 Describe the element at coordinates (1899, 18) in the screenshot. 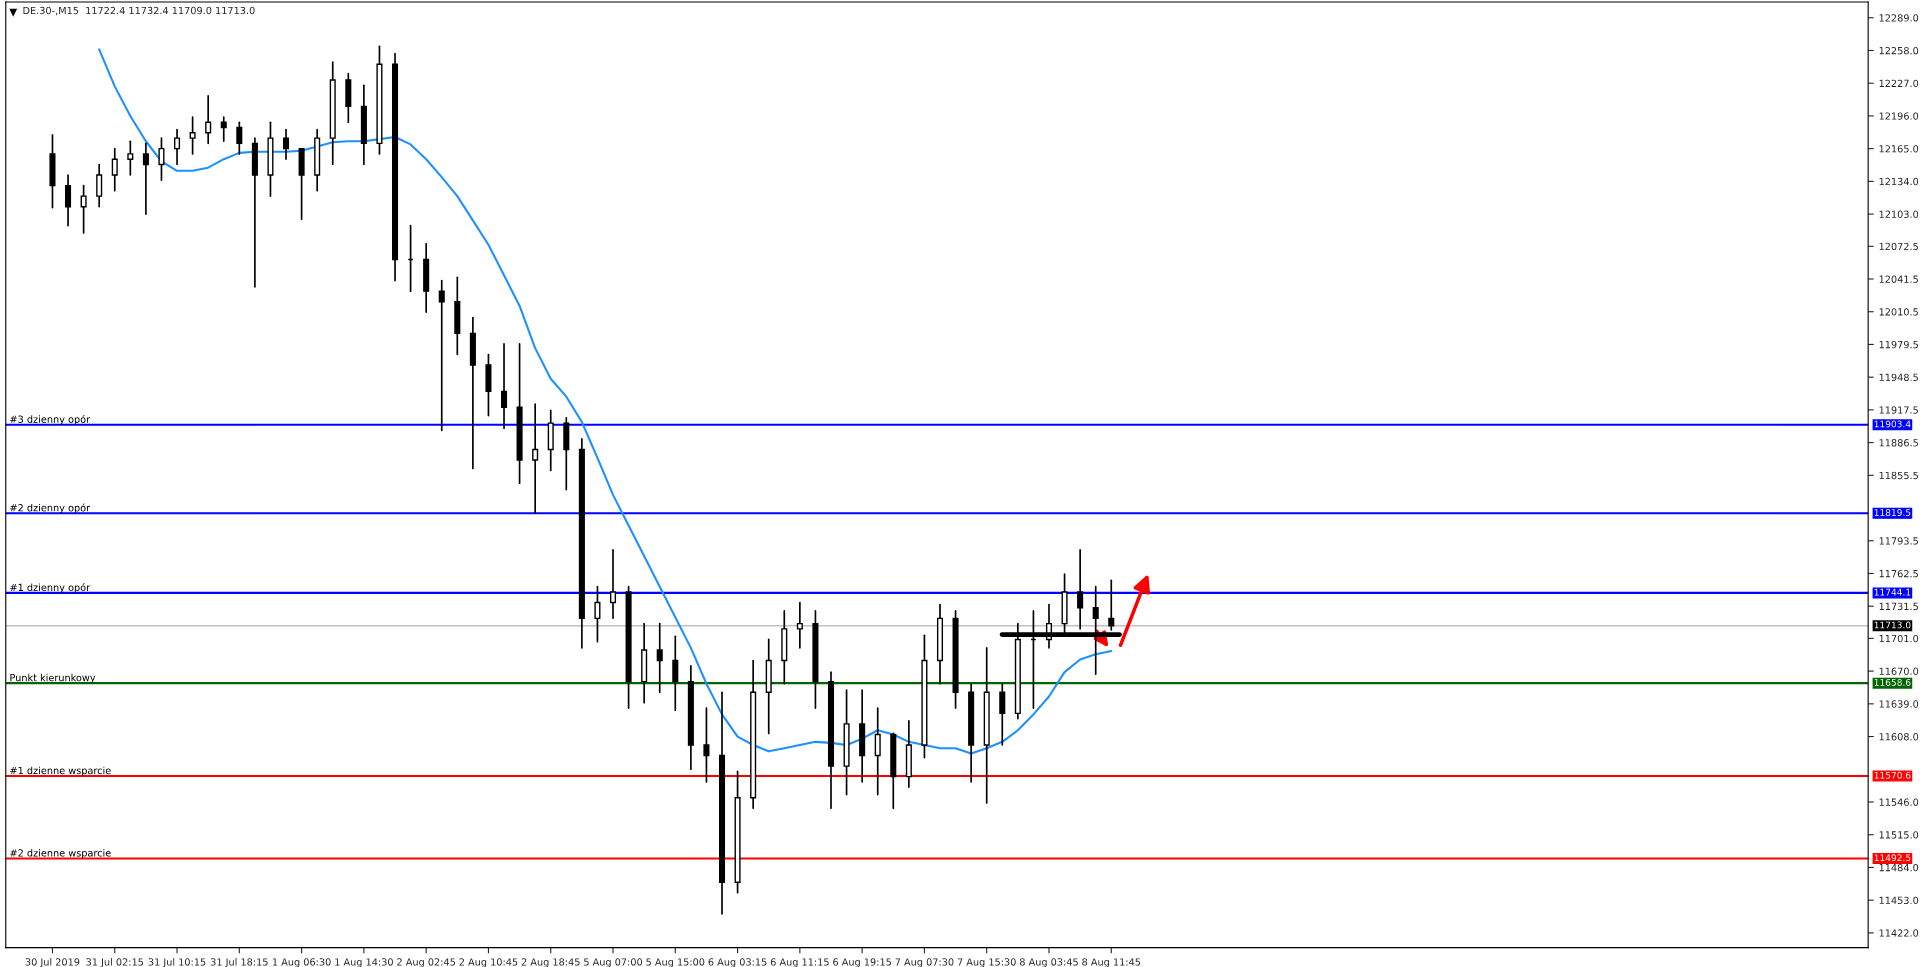

I see `y-tick-label: 12289.0` at that location.